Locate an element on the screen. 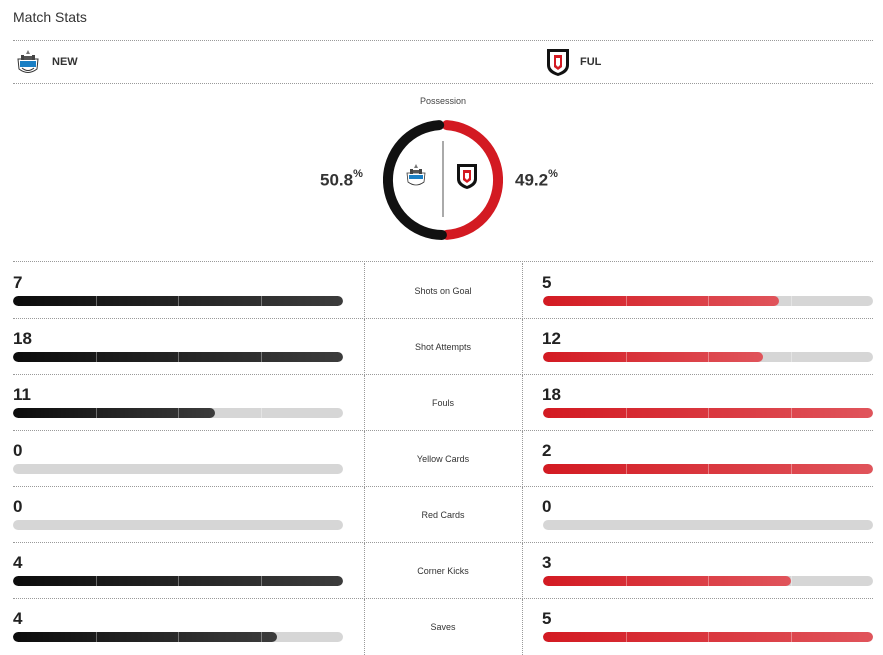 Image resolution: width=883 pixels, height=655 pixels. stat-label: Fouls is located at coordinates (442, 403).